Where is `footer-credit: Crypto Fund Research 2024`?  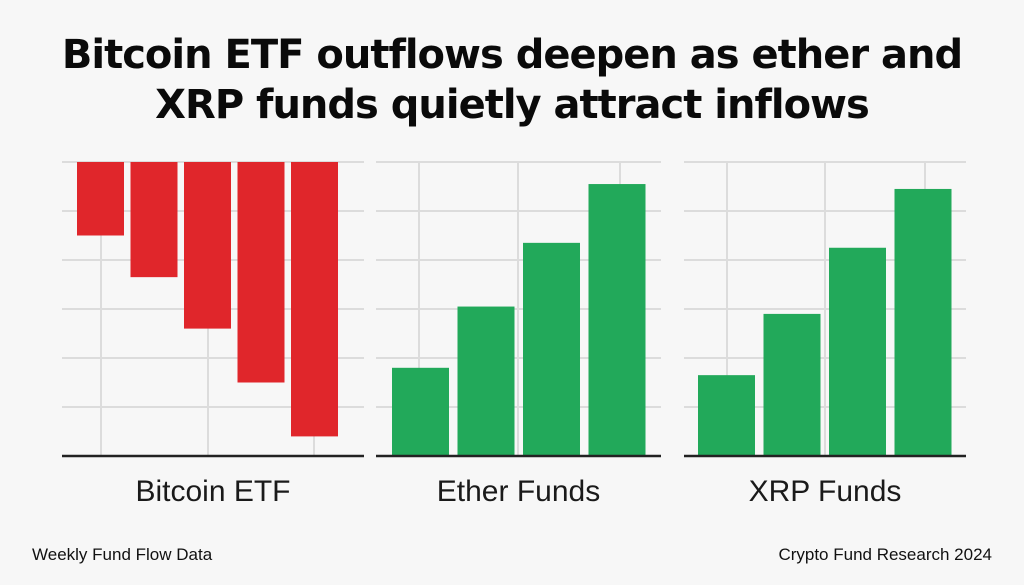
footer-credit: Crypto Fund Research 2024 is located at coordinates (885, 554).